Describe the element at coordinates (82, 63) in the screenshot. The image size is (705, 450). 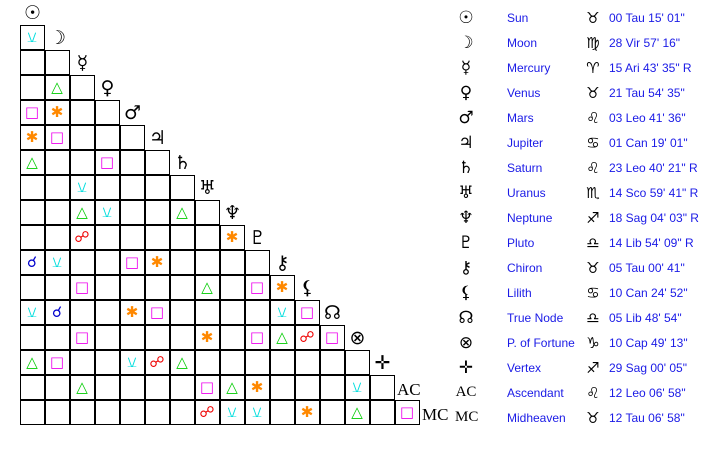
I see `mercury-grid-glyph-icon: ☿` at that location.